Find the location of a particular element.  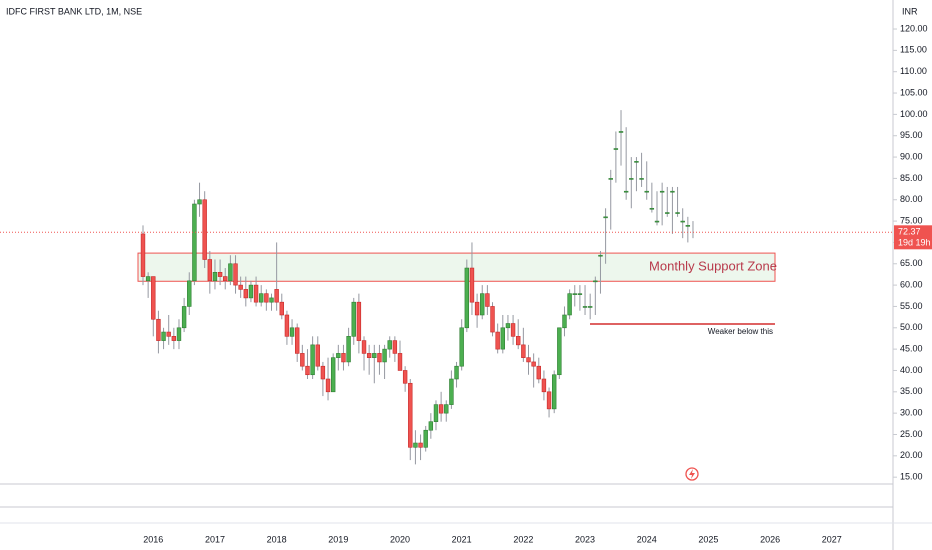

support-zone is located at coordinates (456, 267).